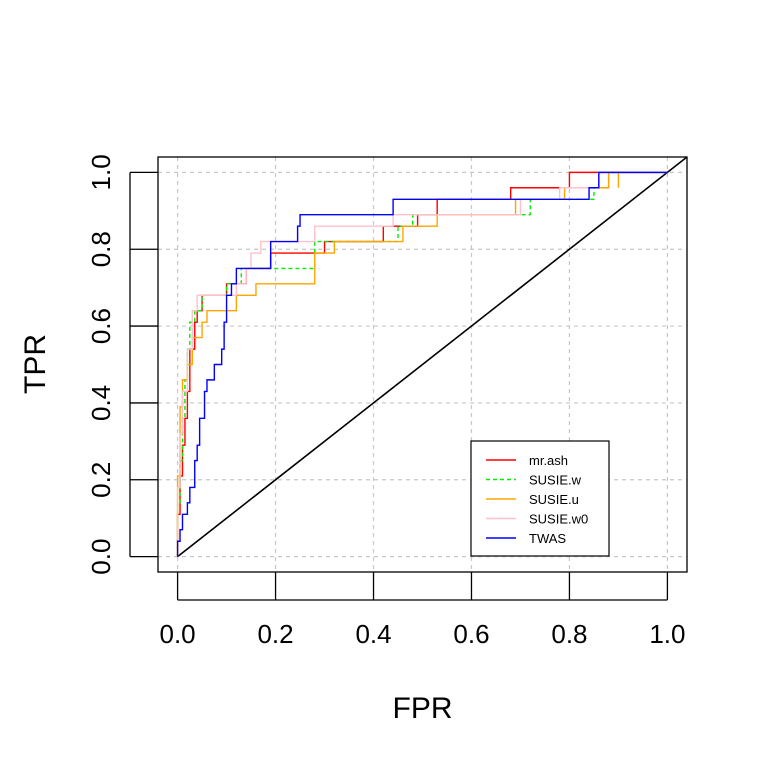  What do you see at coordinates (667, 634) in the screenshot?
I see `x-tick-label-5: 1.0` at bounding box center [667, 634].